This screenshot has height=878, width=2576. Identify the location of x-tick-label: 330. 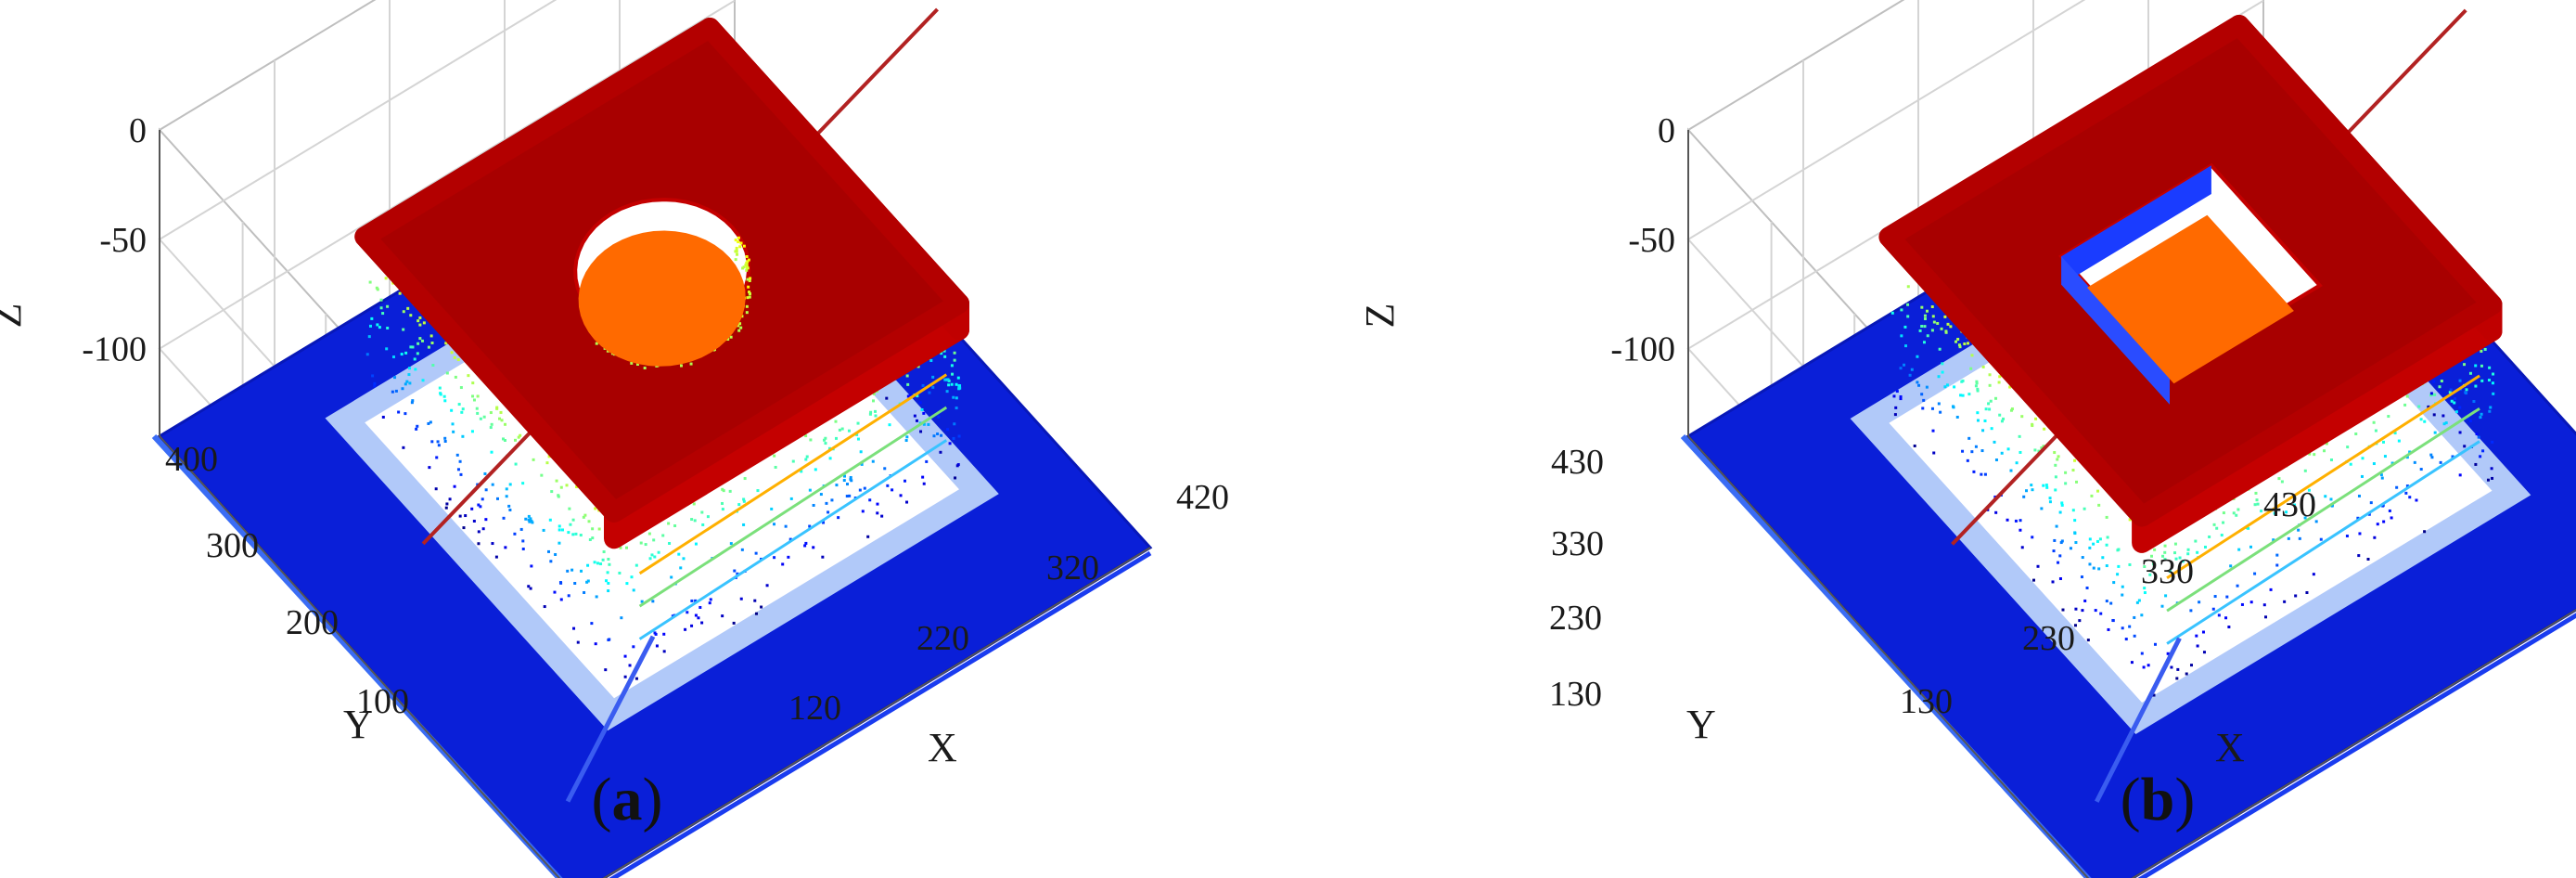
(2167, 571).